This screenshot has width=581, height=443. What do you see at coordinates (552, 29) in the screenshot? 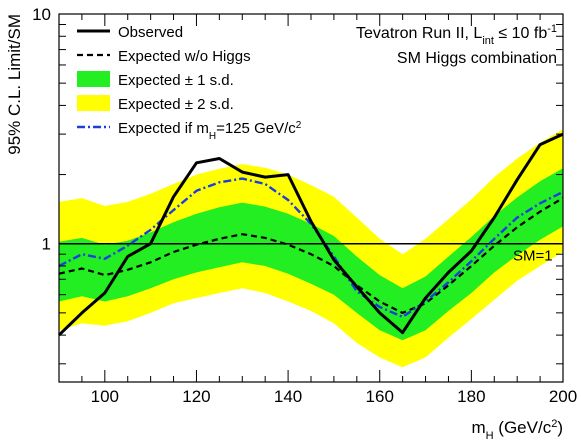
I see `header-line-1-sup: -1` at bounding box center [552, 29].